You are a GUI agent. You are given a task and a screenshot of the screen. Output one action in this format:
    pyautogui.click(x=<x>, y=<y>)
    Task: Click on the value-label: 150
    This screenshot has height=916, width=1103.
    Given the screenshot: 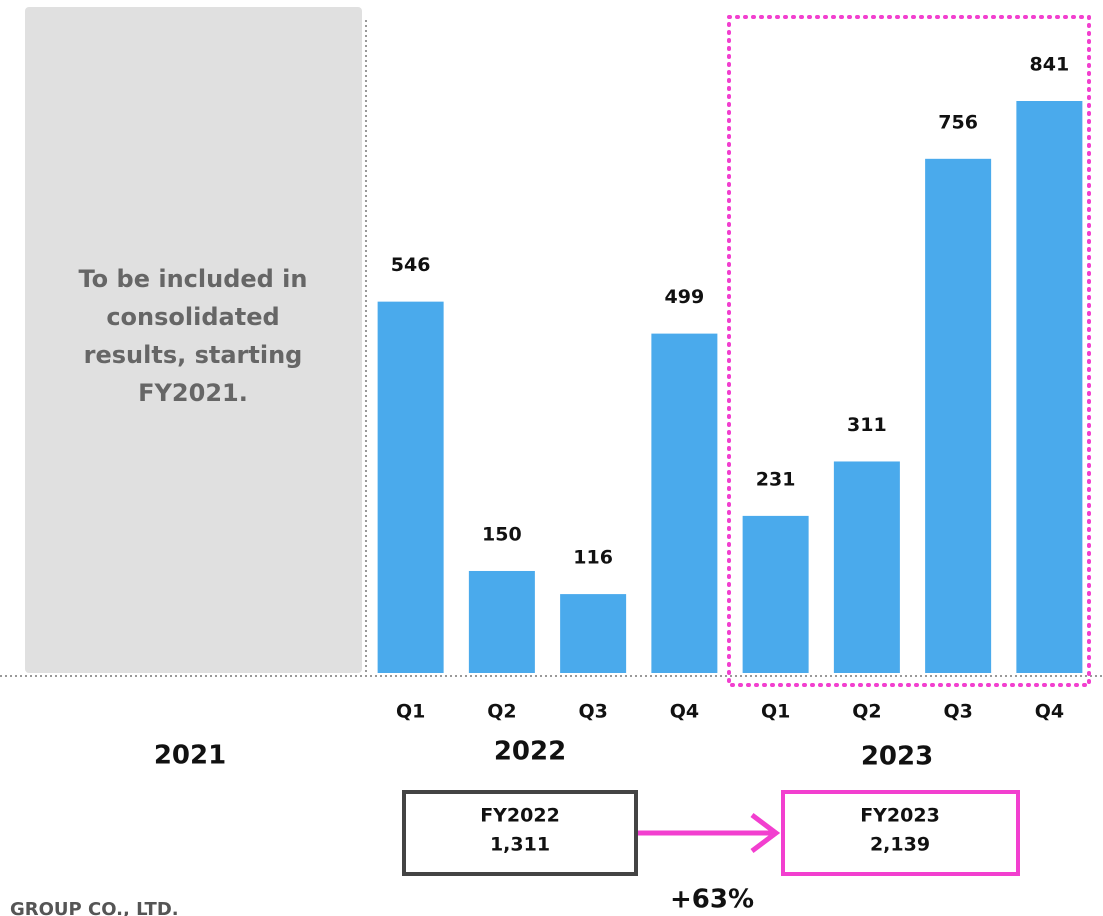 What is the action you would take?
    pyautogui.click(x=502, y=534)
    